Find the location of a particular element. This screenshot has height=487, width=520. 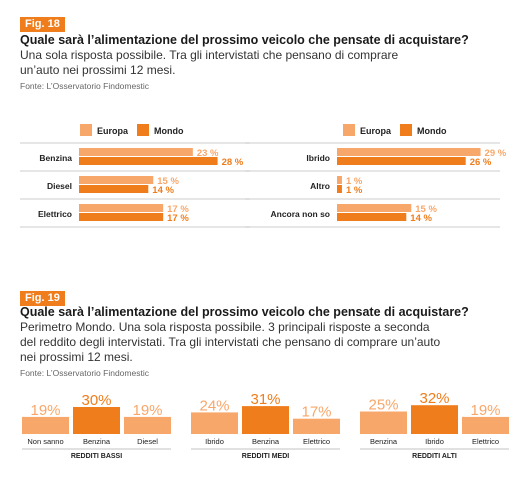

value-label-mondo: 28 % is located at coordinates (233, 162).